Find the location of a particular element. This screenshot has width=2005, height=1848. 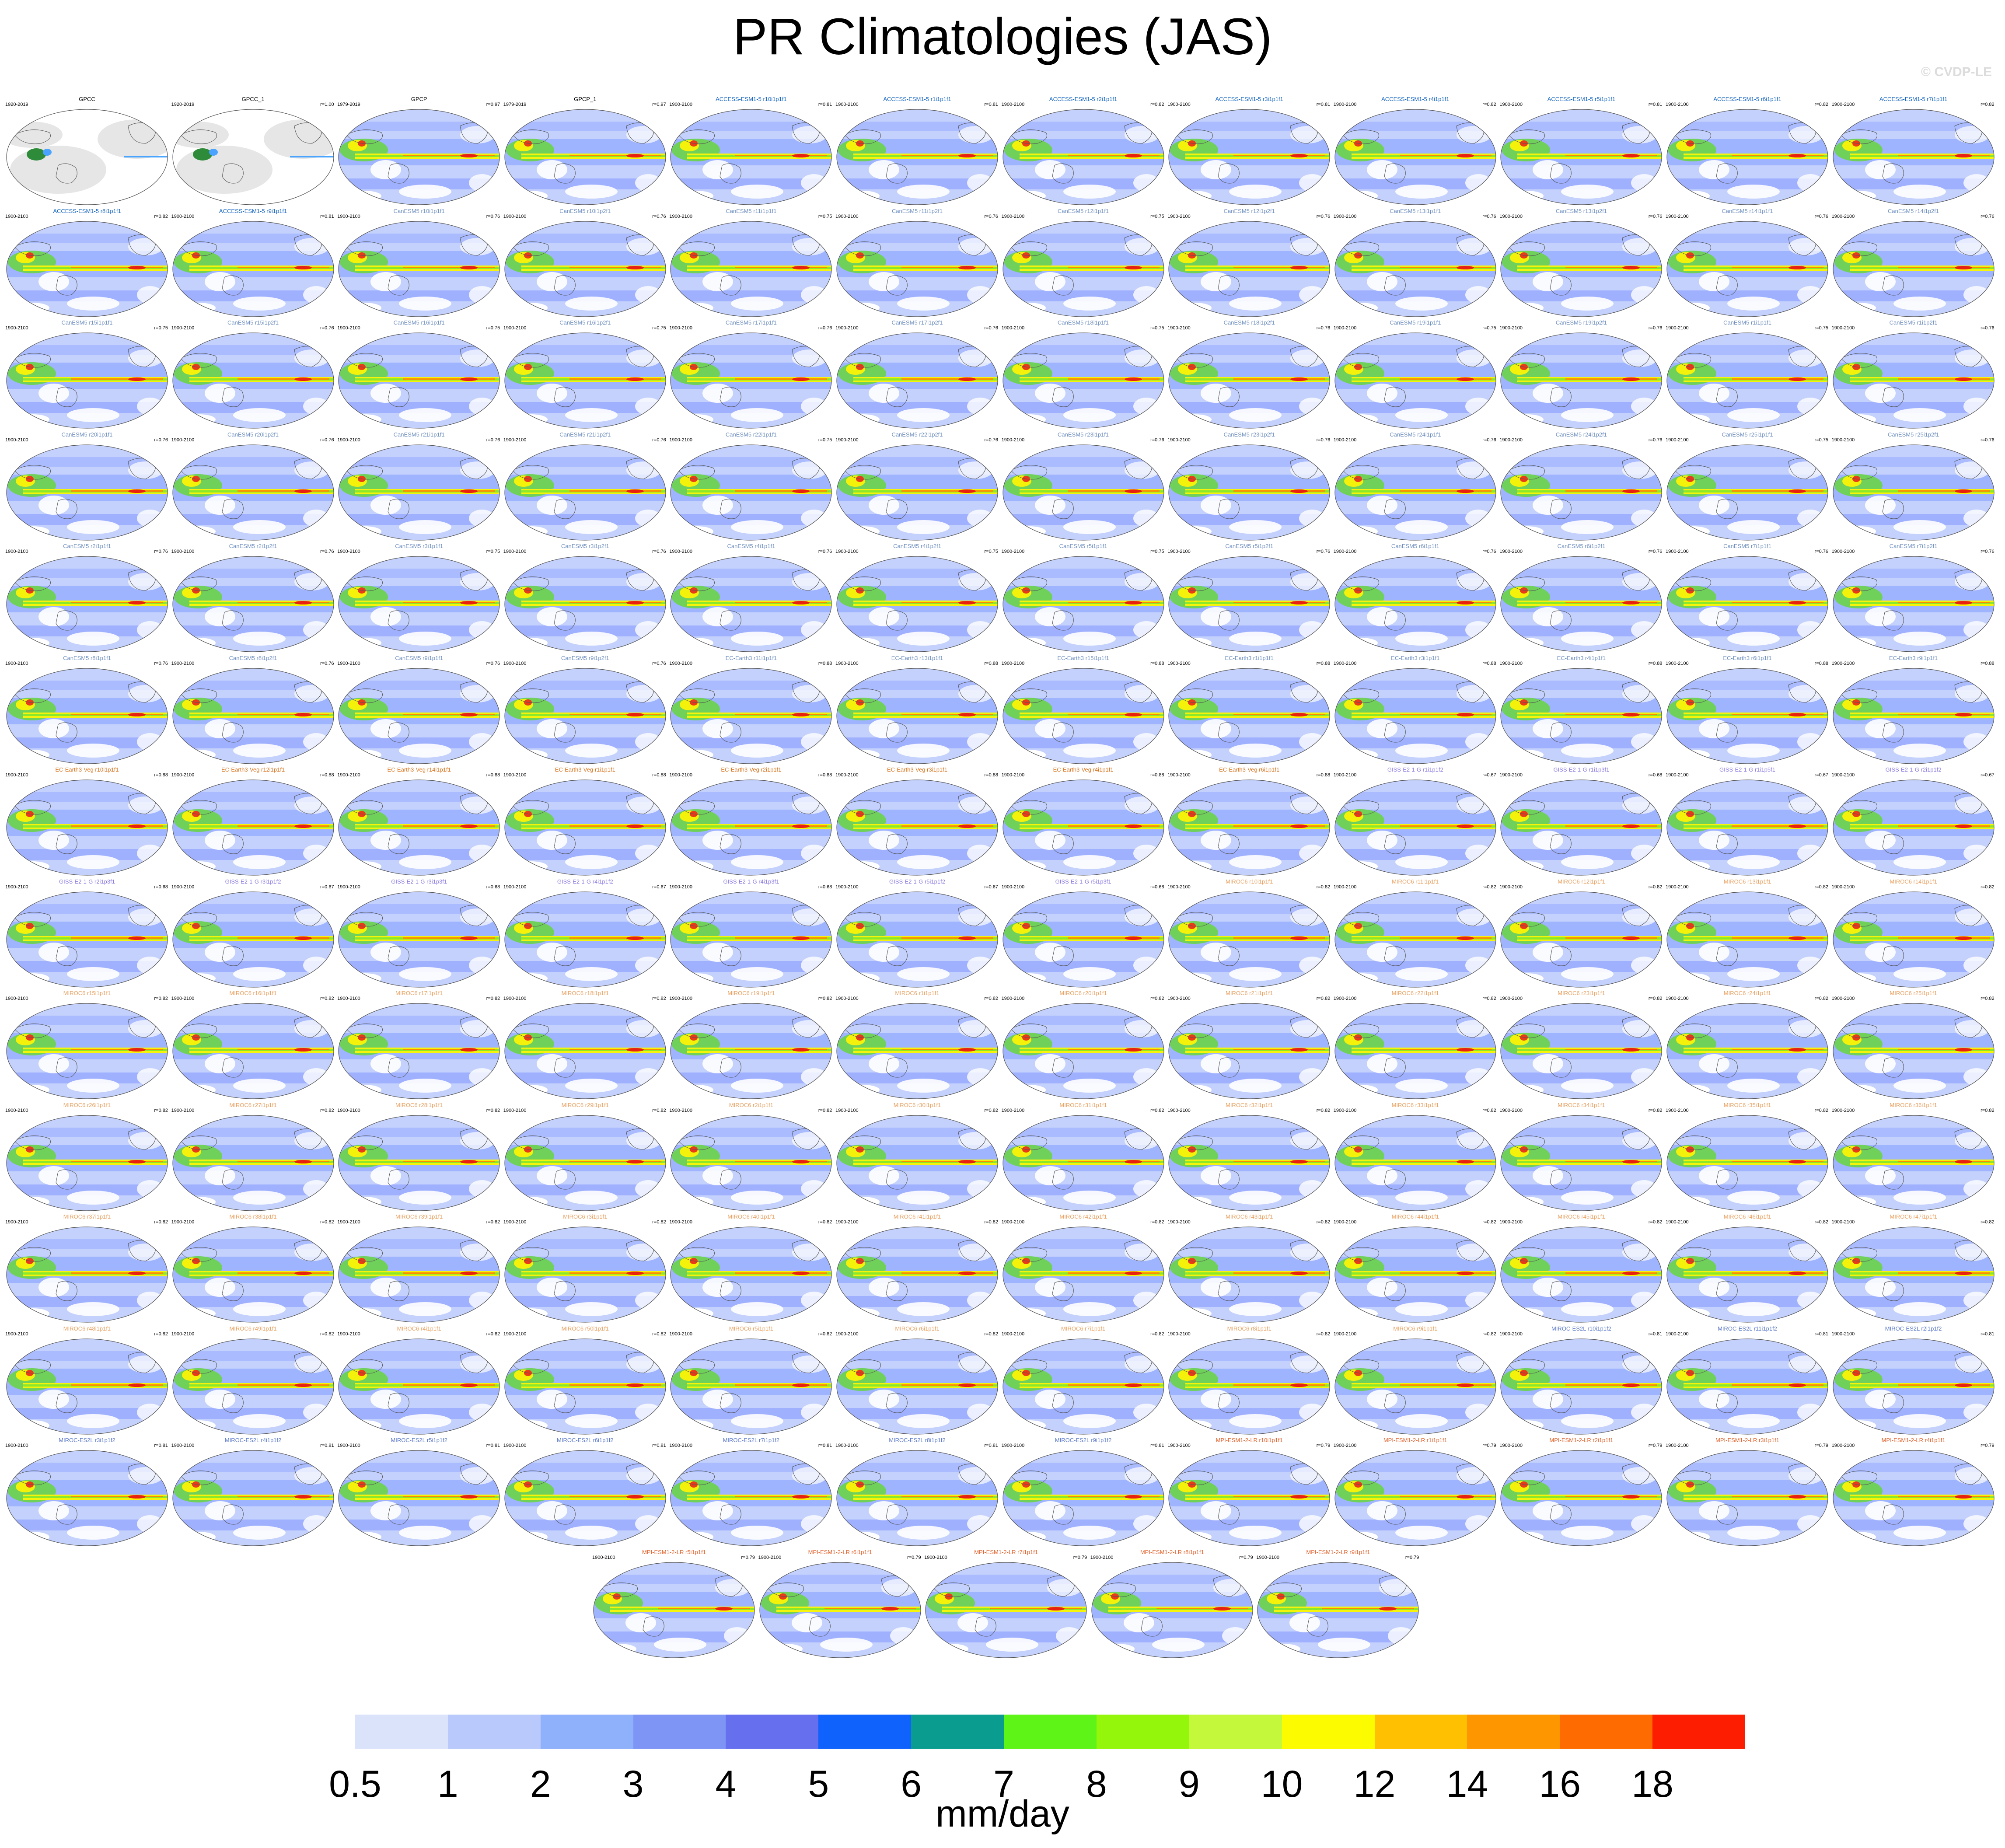

panel-header: ACCESS-ESM1-5 r5i1p1f1 1900-2100 r=0.81 is located at coordinates (1582, 101).